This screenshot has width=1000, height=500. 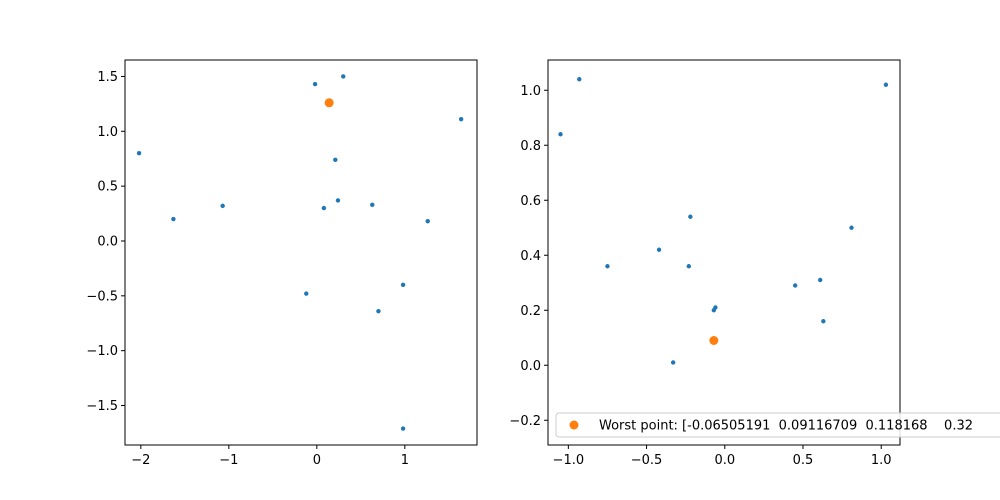 What do you see at coordinates (530, 256) in the screenshot?
I see `y-tick-label: 0.4` at bounding box center [530, 256].